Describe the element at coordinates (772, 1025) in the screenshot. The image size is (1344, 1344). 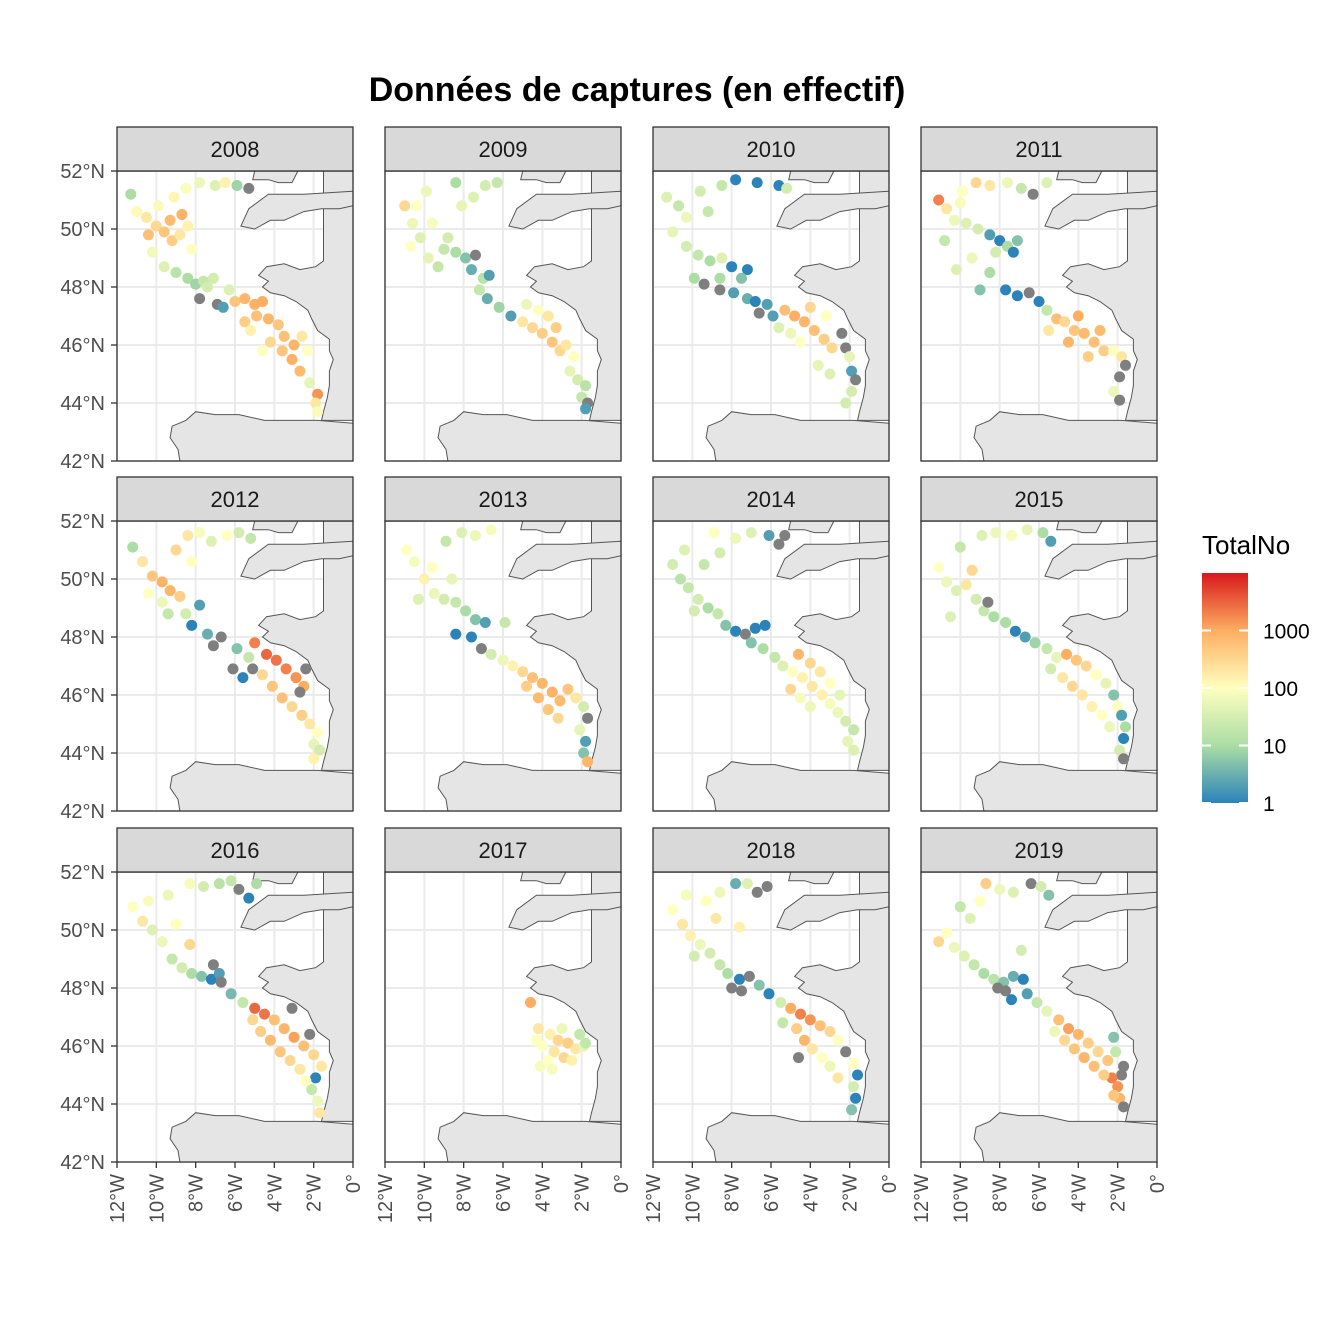
I see `facet-panel-2018: 2018 12°W 10°W 8°W 6°W 4°W 2°W 0°` at that location.